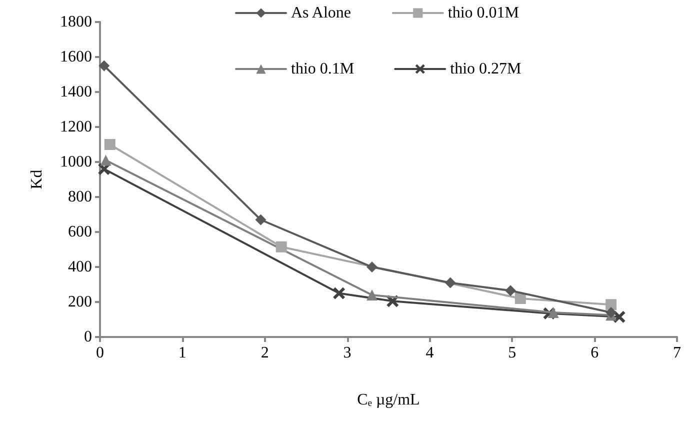 The image size is (684, 428). Describe the element at coordinates (76, 162) in the screenshot. I see `y-tick-label: 1000` at that location.